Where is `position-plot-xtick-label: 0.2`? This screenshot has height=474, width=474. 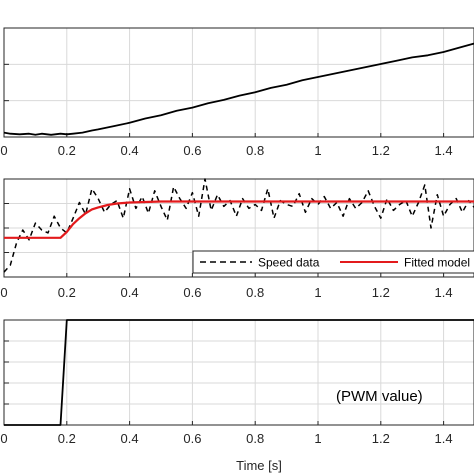 position-plot-xtick-label: 0.2 is located at coordinates (67, 150).